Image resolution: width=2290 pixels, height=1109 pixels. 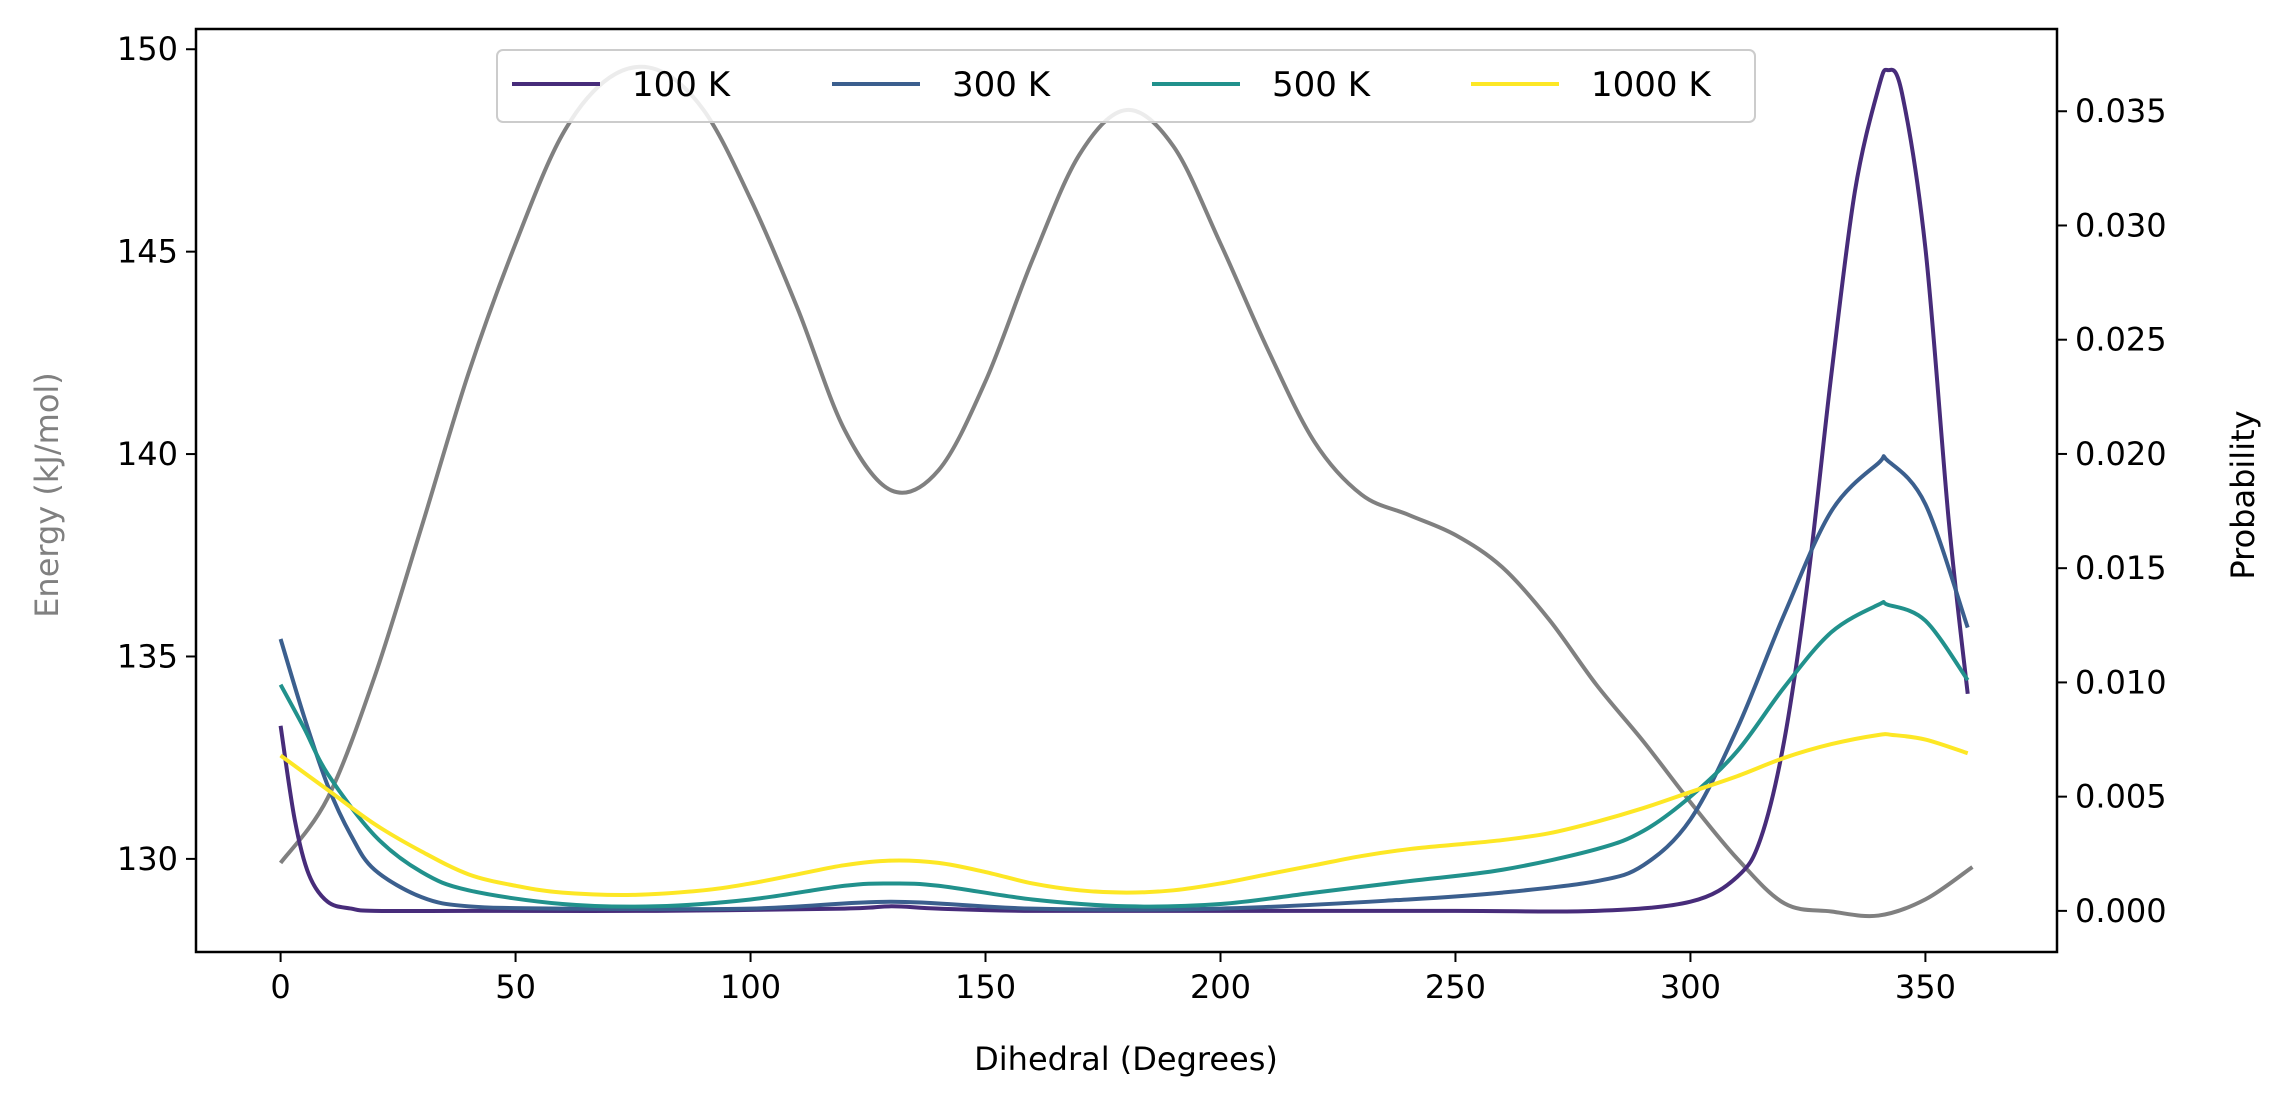 What do you see at coordinates (147, 859) in the screenshot?
I see `left-y-tick-label: 130` at bounding box center [147, 859].